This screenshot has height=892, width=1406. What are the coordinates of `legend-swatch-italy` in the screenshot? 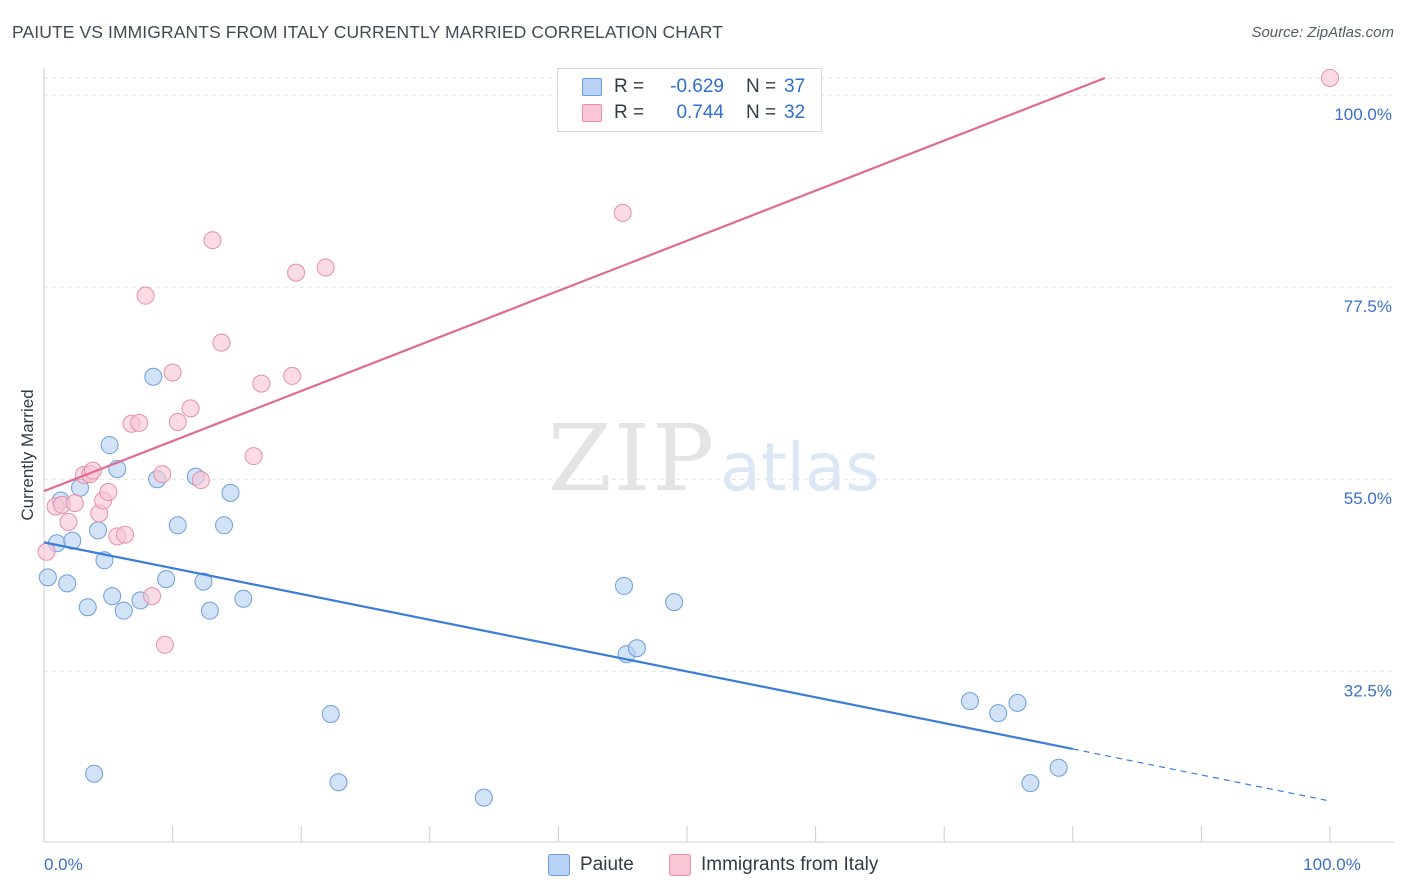 It's located at (592, 113).